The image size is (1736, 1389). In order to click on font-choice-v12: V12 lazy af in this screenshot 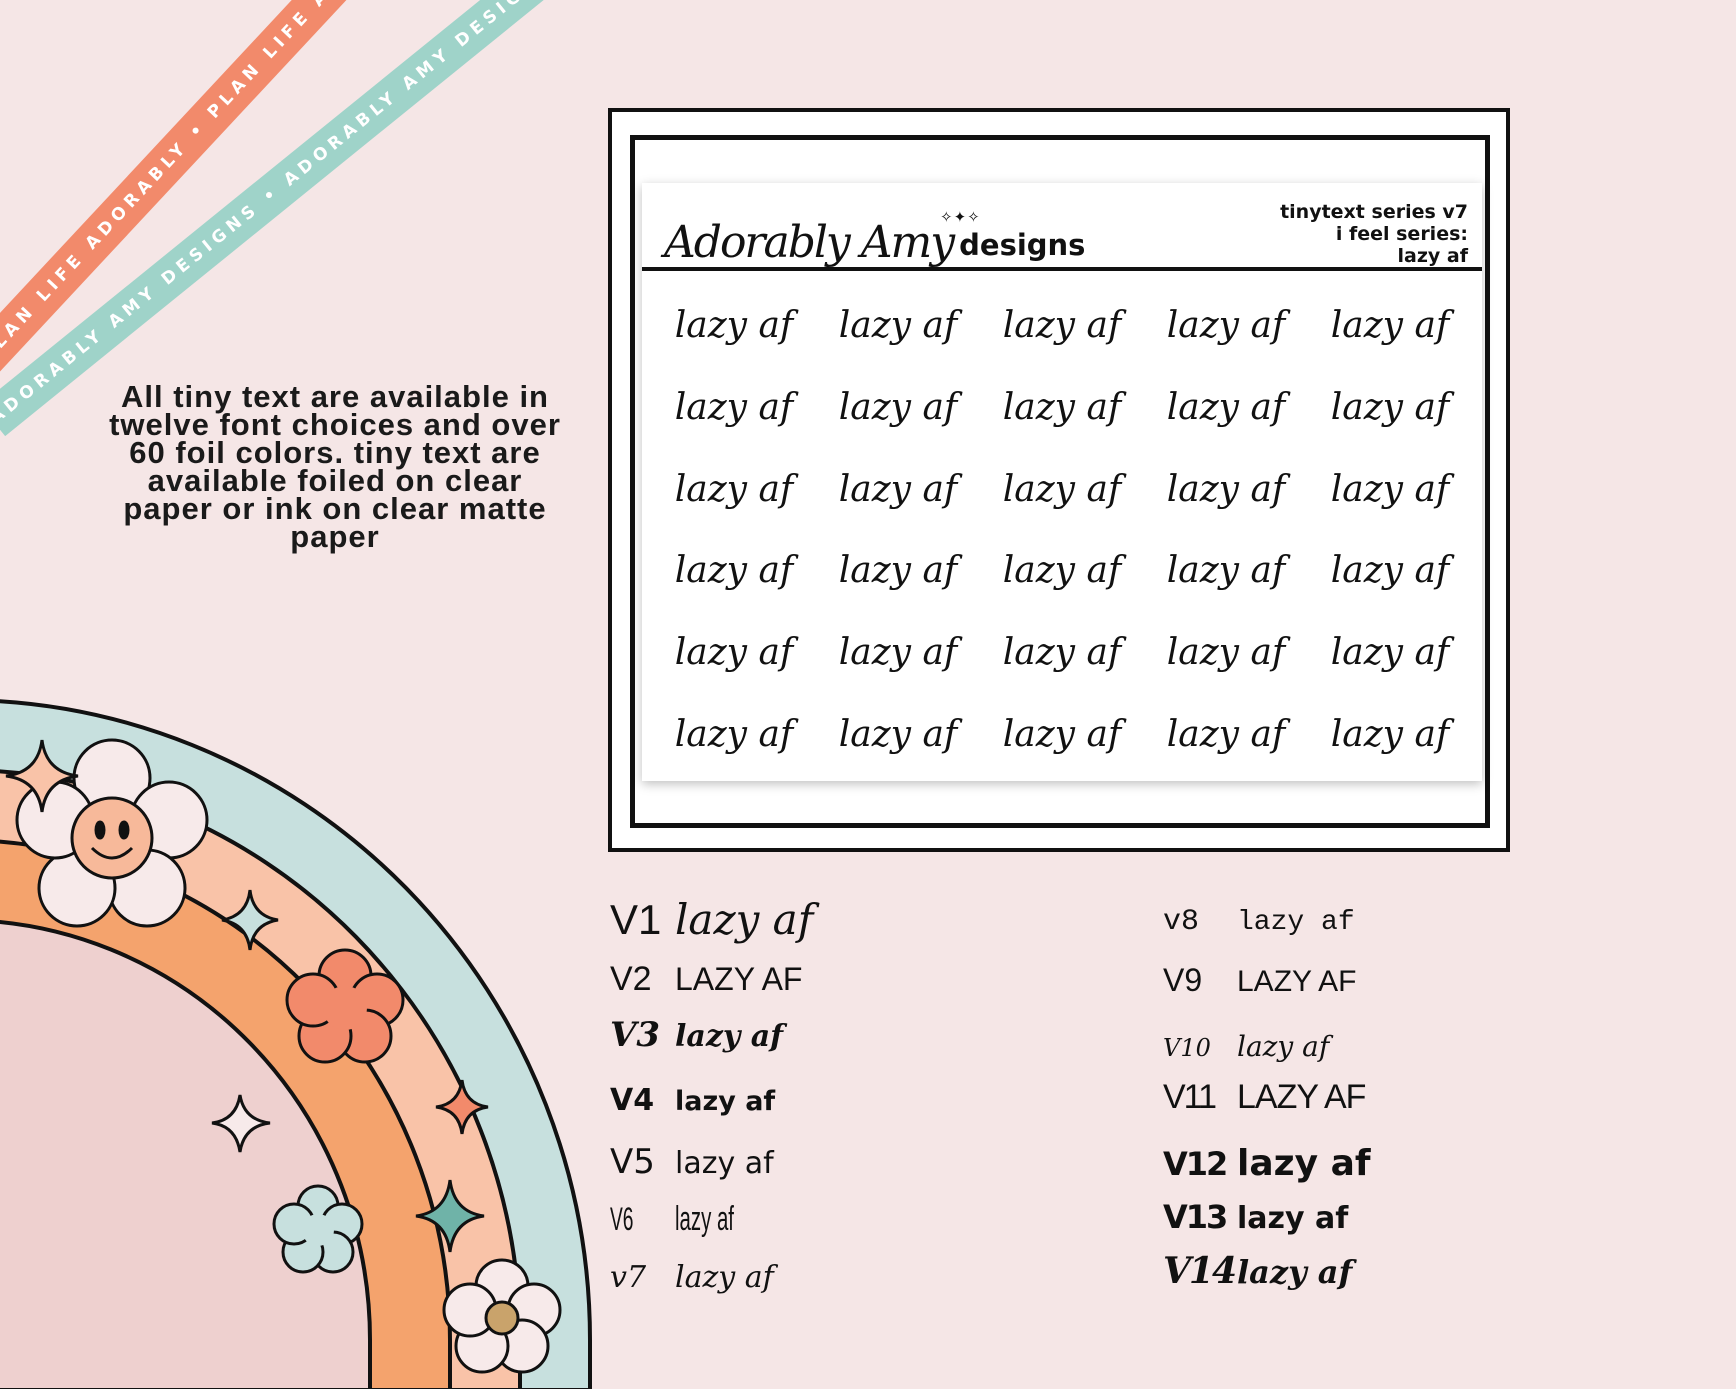, I will do `click(1267, 1163)`.